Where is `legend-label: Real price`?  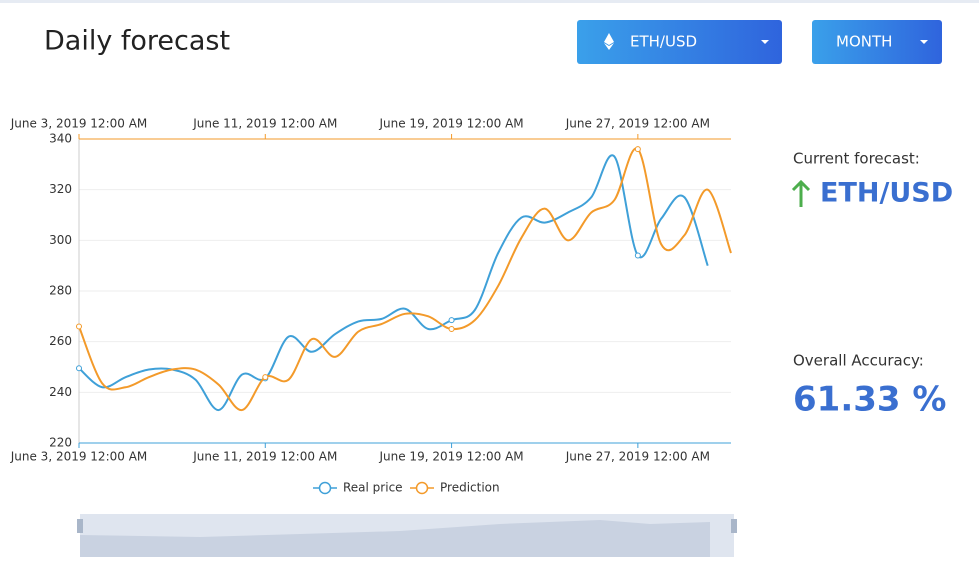 legend-label: Real price is located at coordinates (373, 488).